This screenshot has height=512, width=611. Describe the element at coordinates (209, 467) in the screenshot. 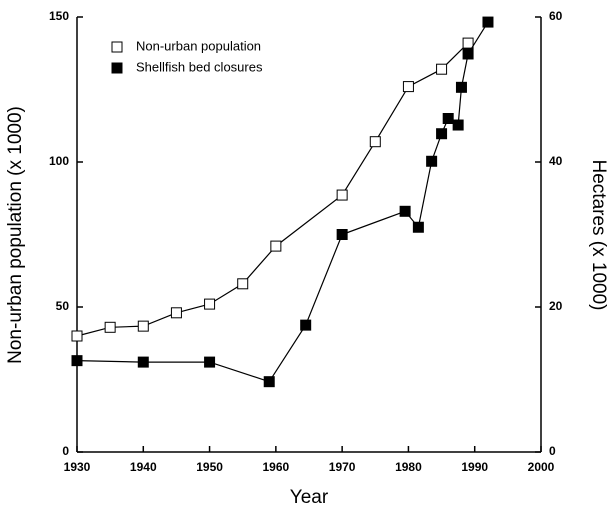

I see `x-tick-label: 1950` at that location.